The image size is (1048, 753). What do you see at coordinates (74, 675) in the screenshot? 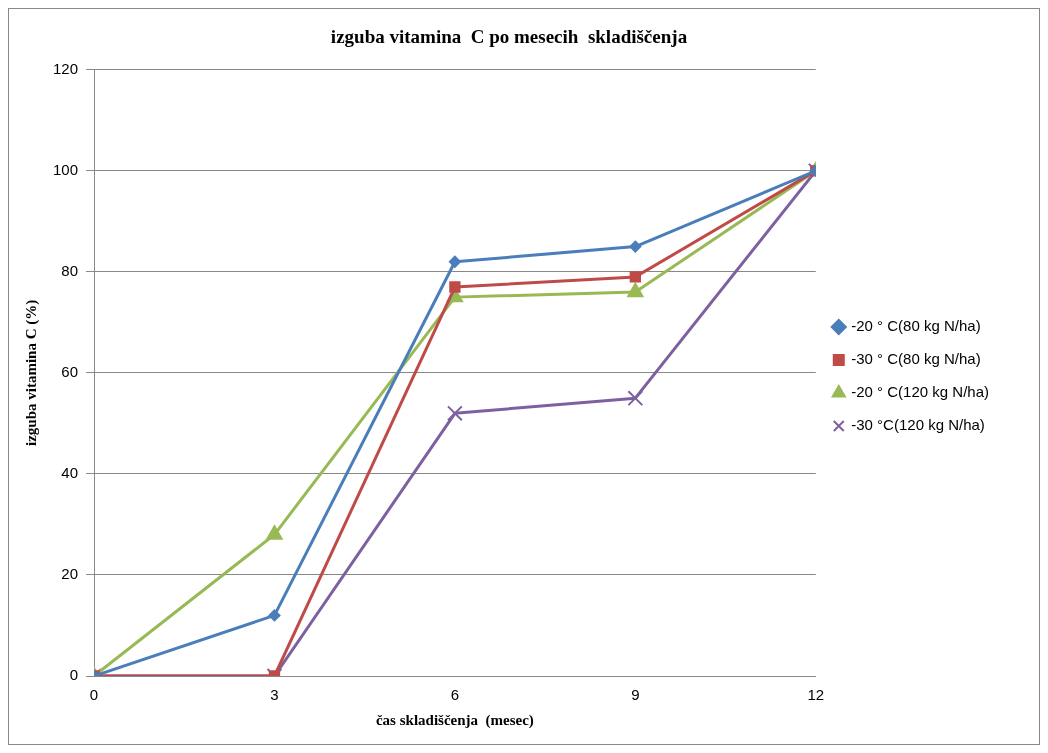
I see `y-tick-label: 0` at bounding box center [74, 675].